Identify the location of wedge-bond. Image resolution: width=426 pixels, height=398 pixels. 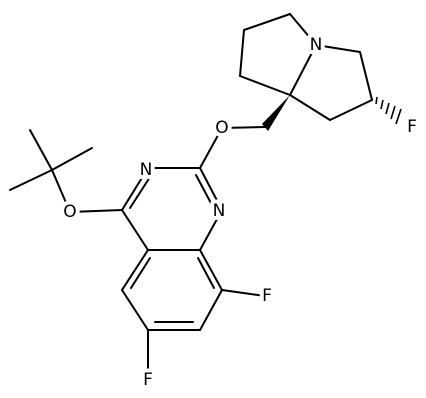
(276, 113).